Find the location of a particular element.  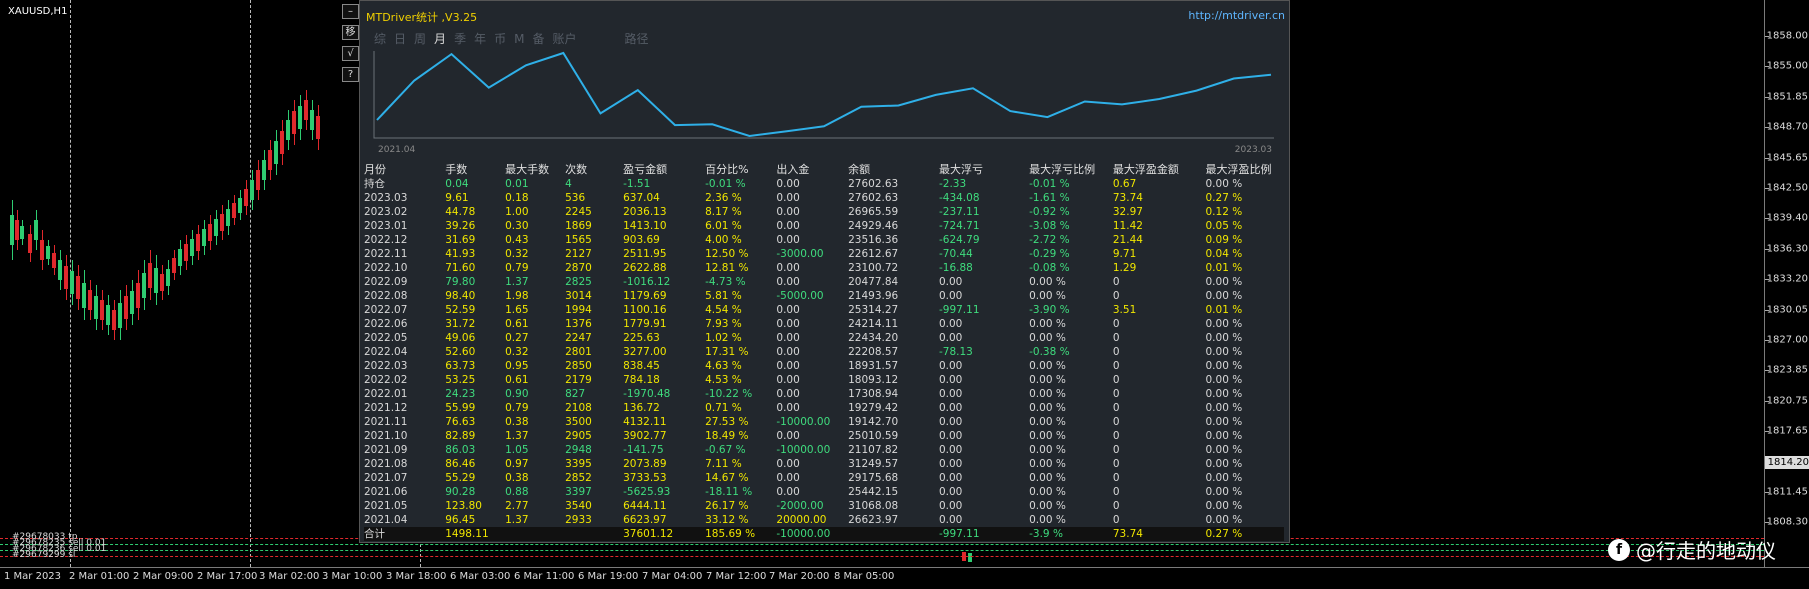

table-cell: 3733.53 is located at coordinates (645, 478).